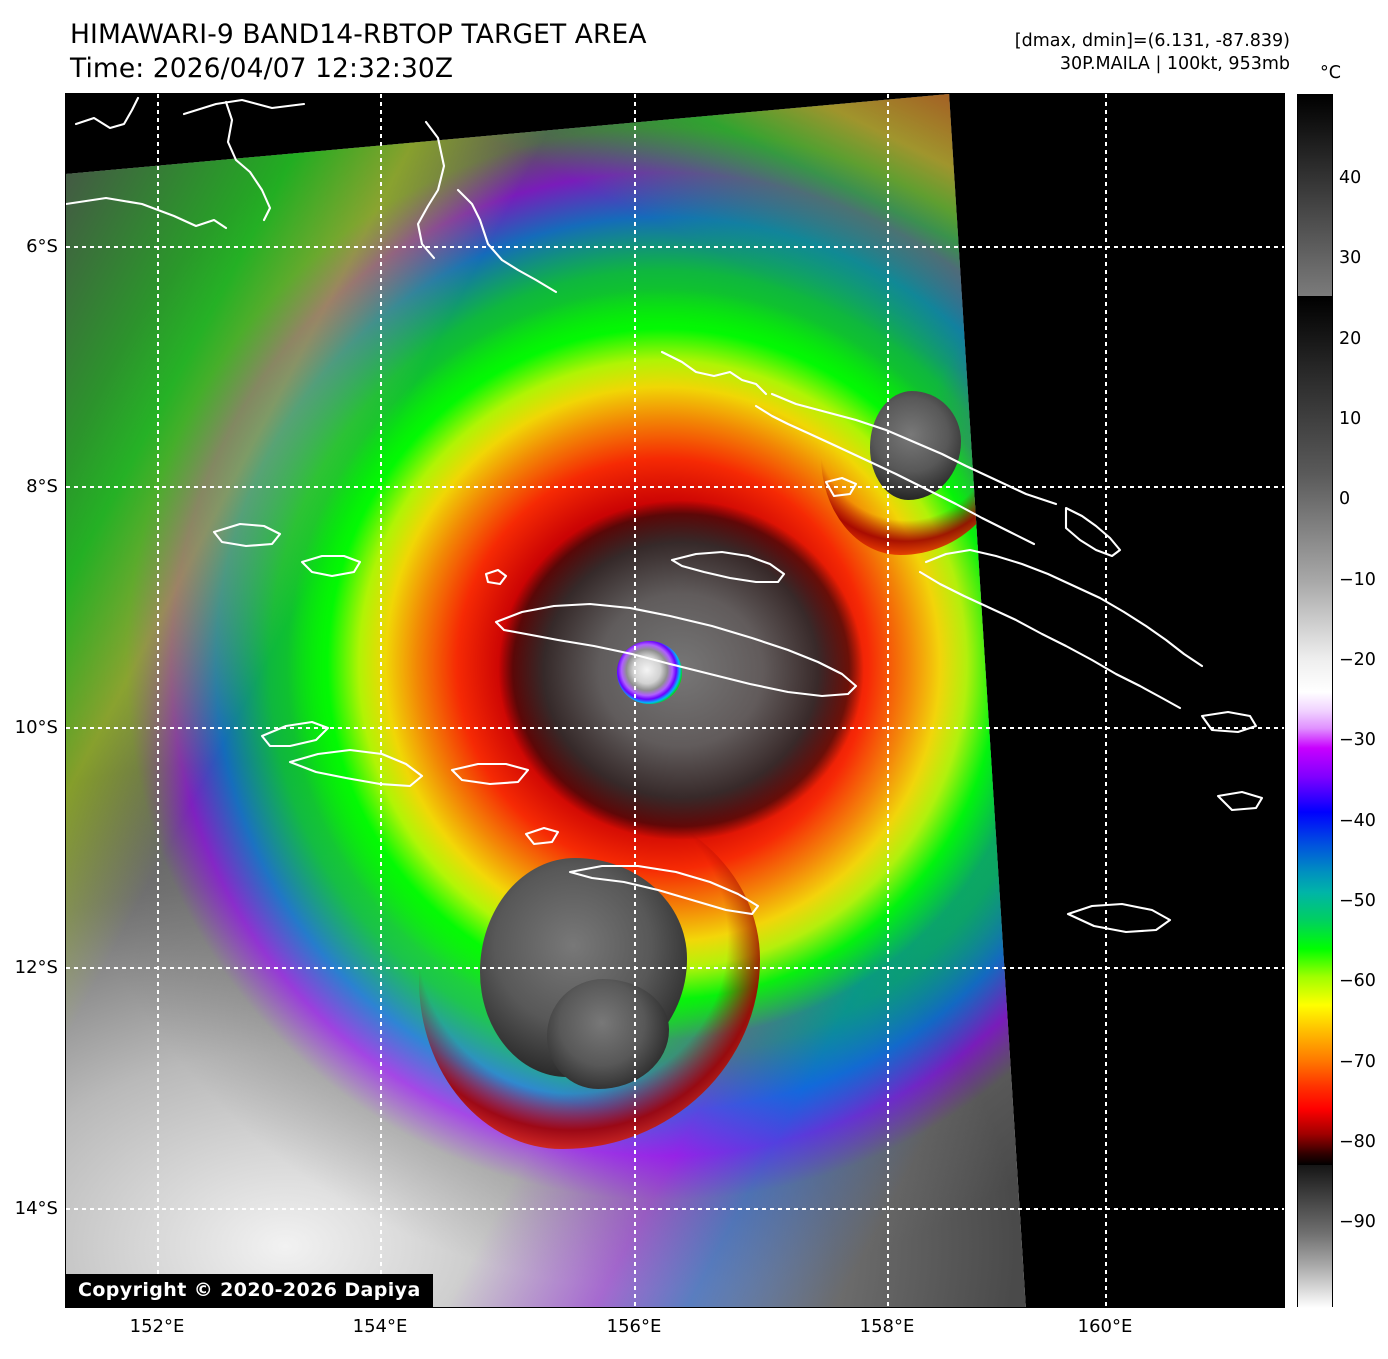 The image size is (1388, 1359). What do you see at coordinates (1357, 1222) in the screenshot?
I see `cbar-tick-m90: −90` at bounding box center [1357, 1222].